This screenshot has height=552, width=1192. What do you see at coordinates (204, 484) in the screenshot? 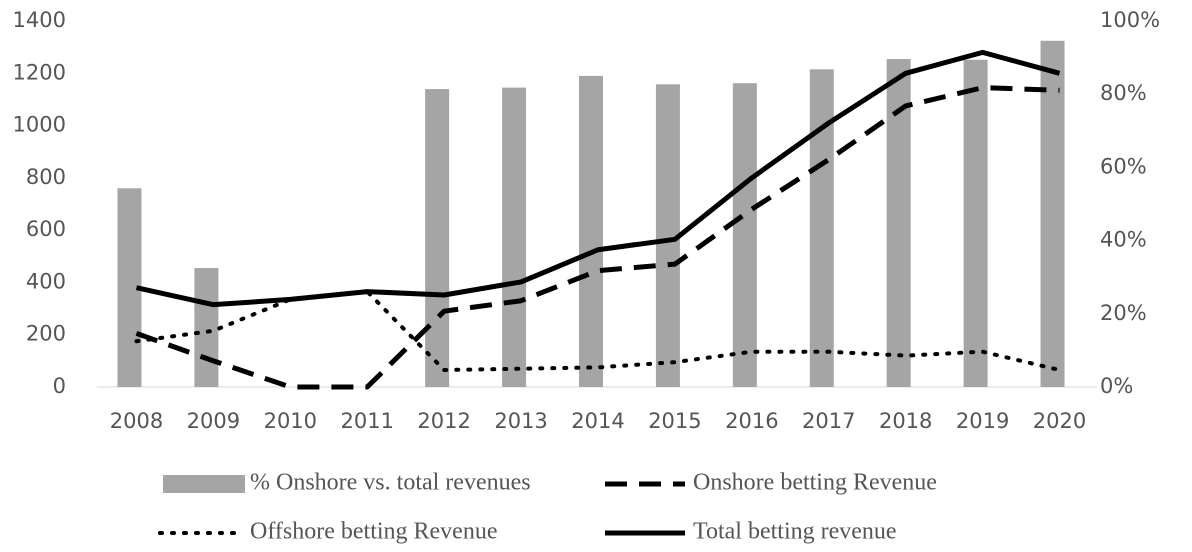
I see `legend-swatch` at bounding box center [204, 484].